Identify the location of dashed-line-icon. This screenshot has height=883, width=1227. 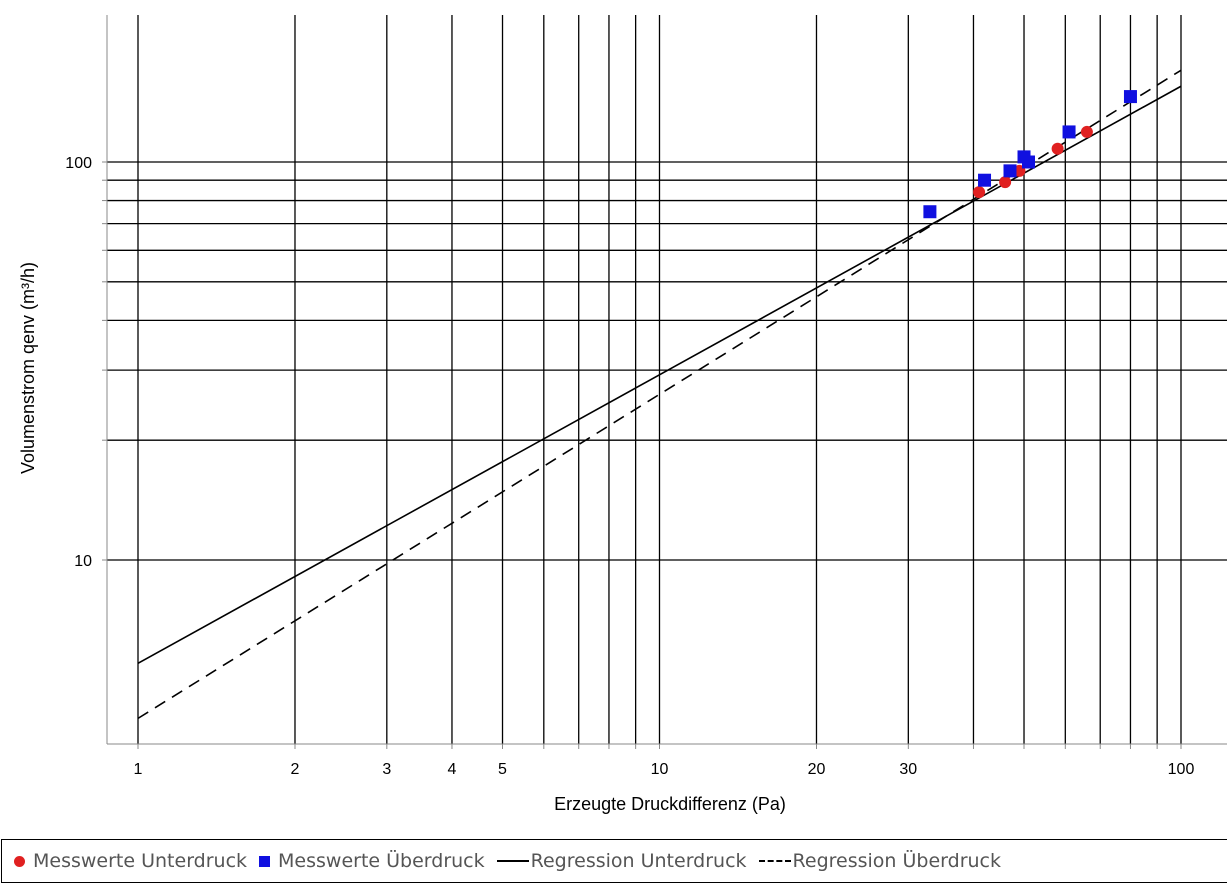
(774, 861).